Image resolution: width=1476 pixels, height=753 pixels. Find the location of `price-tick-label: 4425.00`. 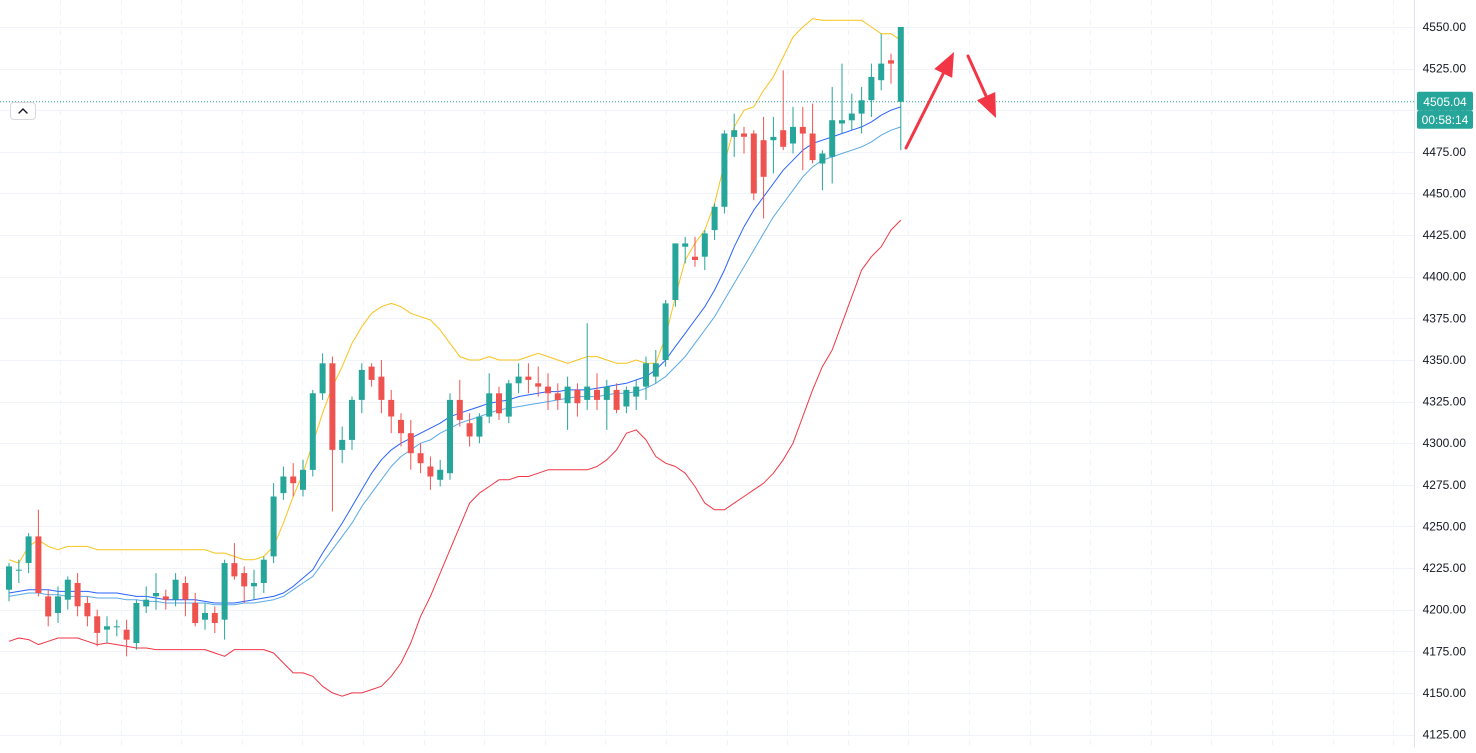

price-tick-label: 4425.00 is located at coordinates (1445, 235).